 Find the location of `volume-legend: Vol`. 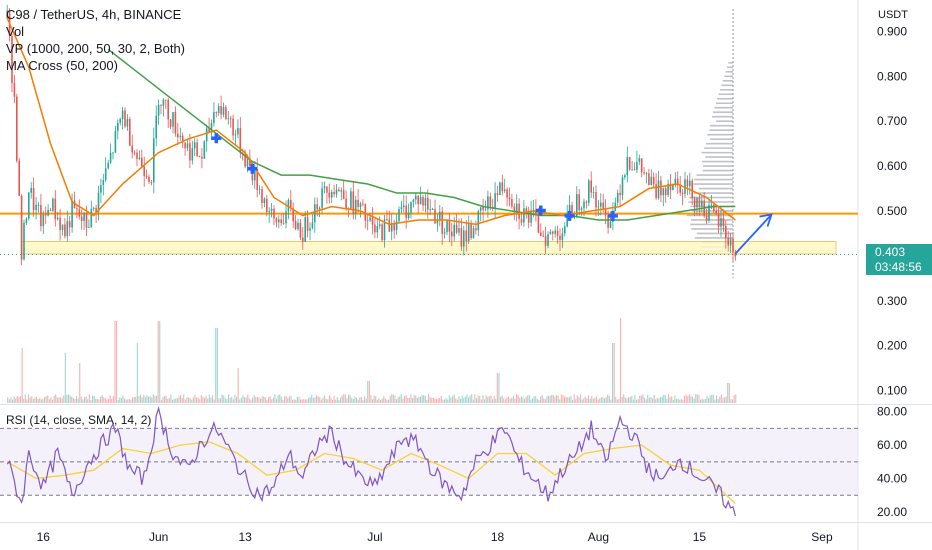

volume-legend: Vol is located at coordinates (15, 31).